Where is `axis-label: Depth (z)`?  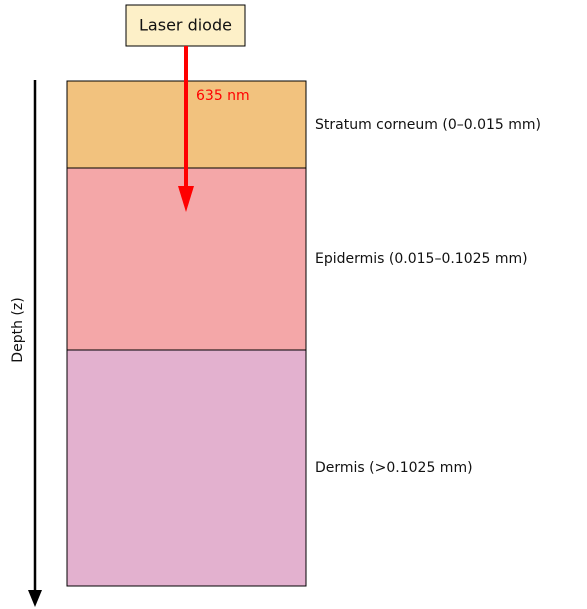
axis-label: Depth (z) is located at coordinates (18, 329).